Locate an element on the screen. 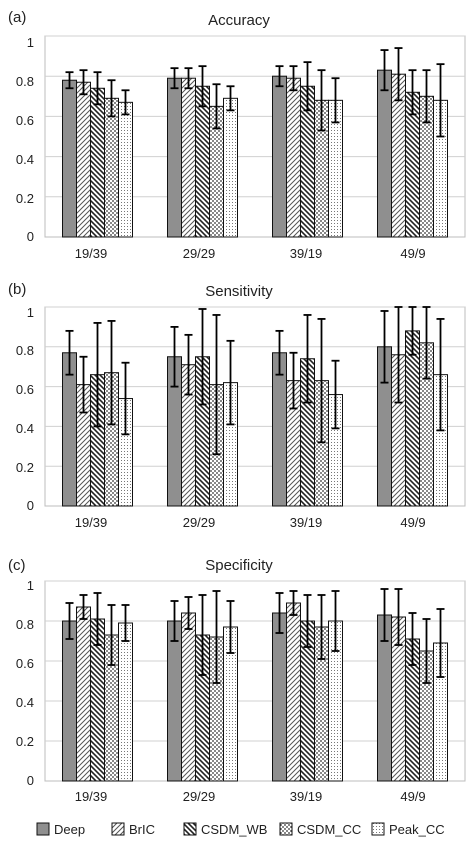  panel-label: (c) is located at coordinates (17, 565).